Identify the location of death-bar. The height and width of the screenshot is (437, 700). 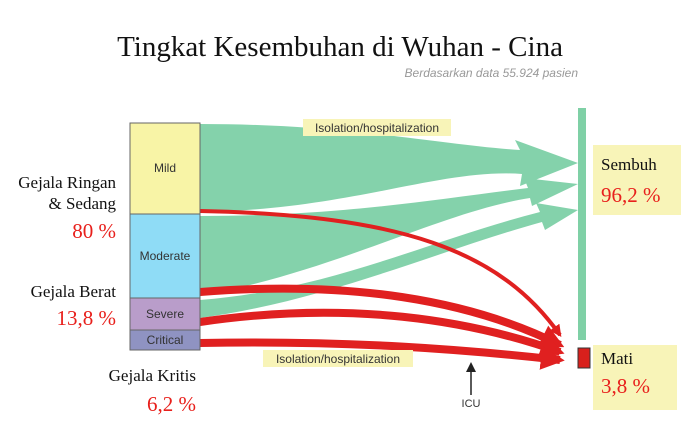
(584, 358).